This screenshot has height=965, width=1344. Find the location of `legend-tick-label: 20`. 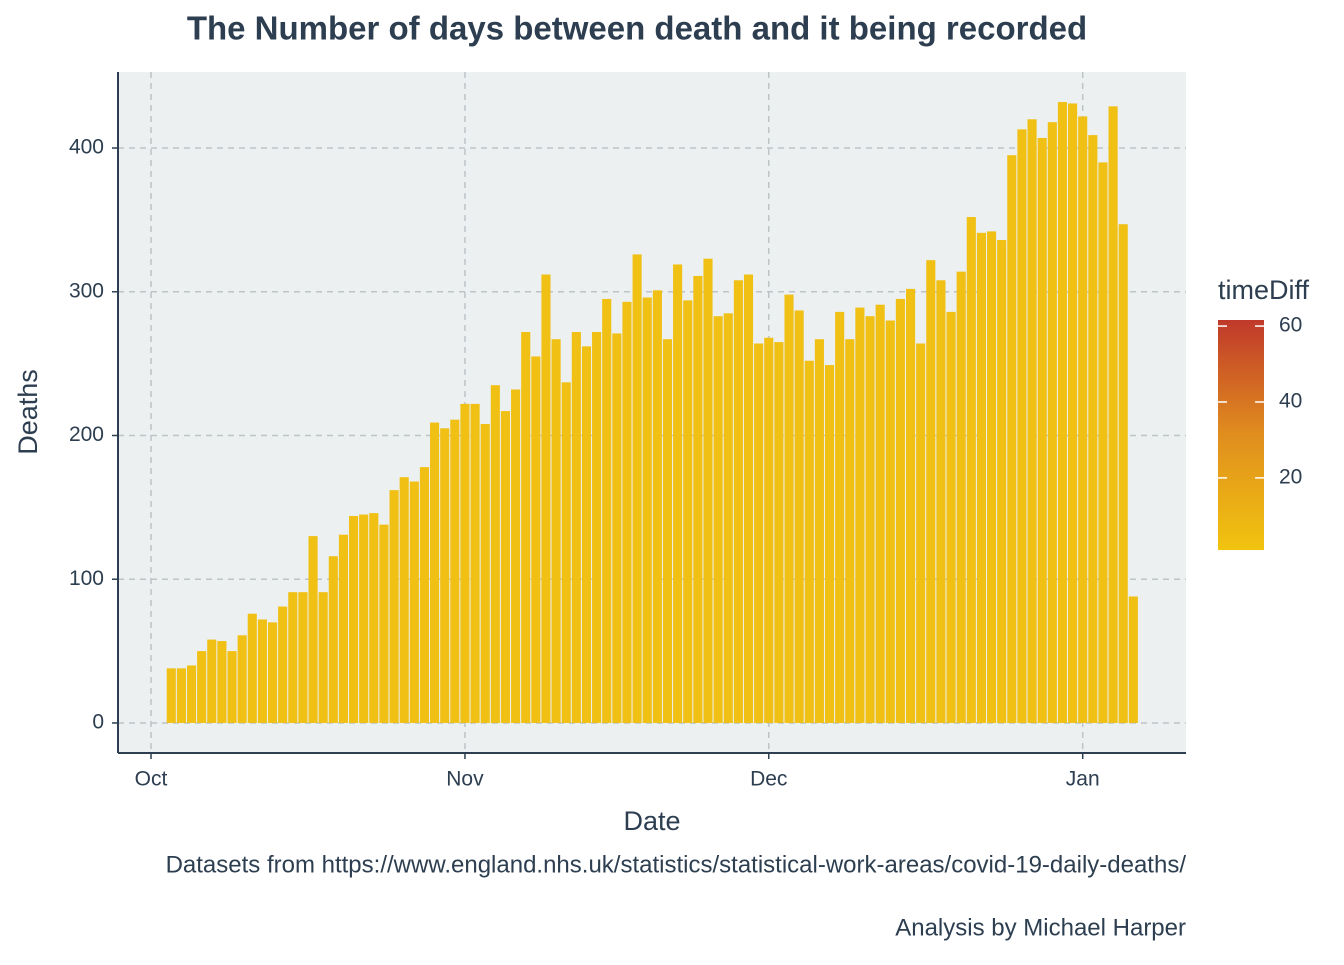

legend-tick-label: 20 is located at coordinates (1290, 476).